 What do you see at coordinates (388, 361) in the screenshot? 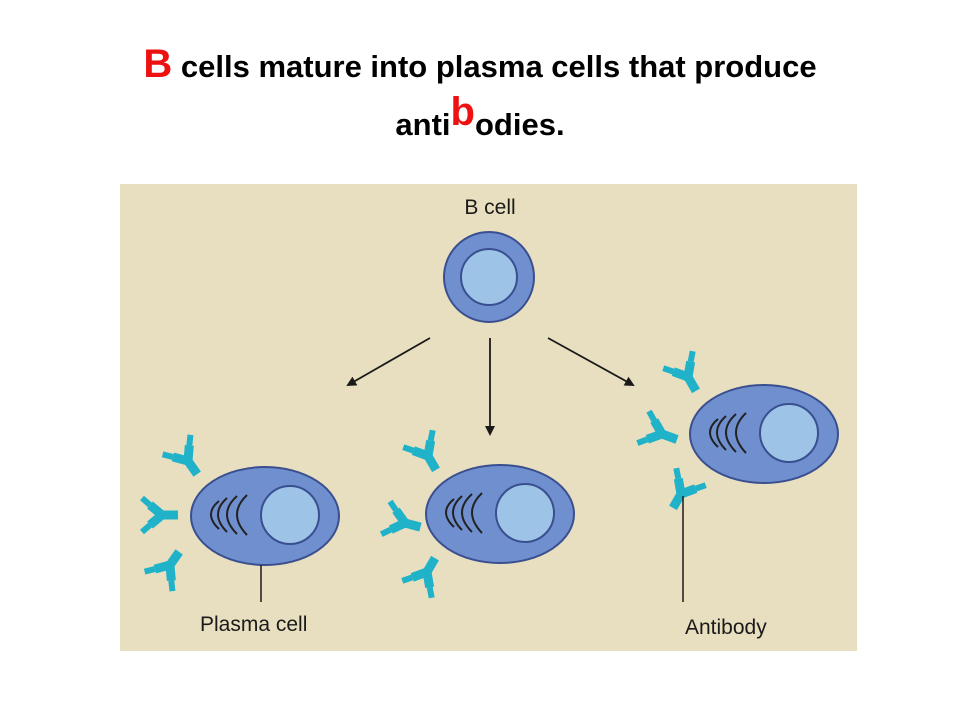
I see `arrow-left` at bounding box center [388, 361].